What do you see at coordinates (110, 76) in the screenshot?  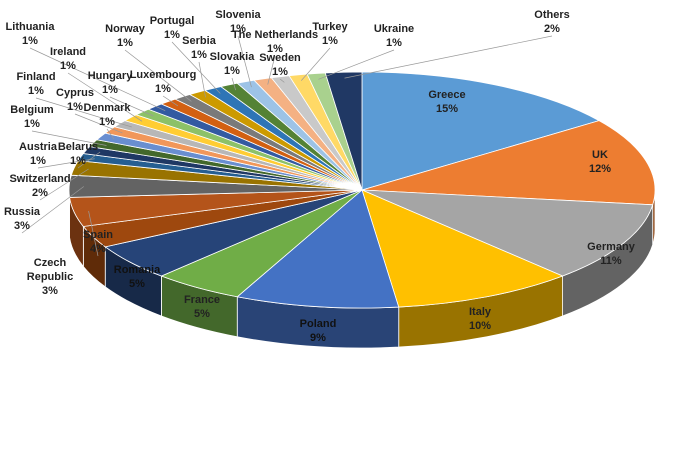 I see `label-name: Hungary` at bounding box center [110, 76].